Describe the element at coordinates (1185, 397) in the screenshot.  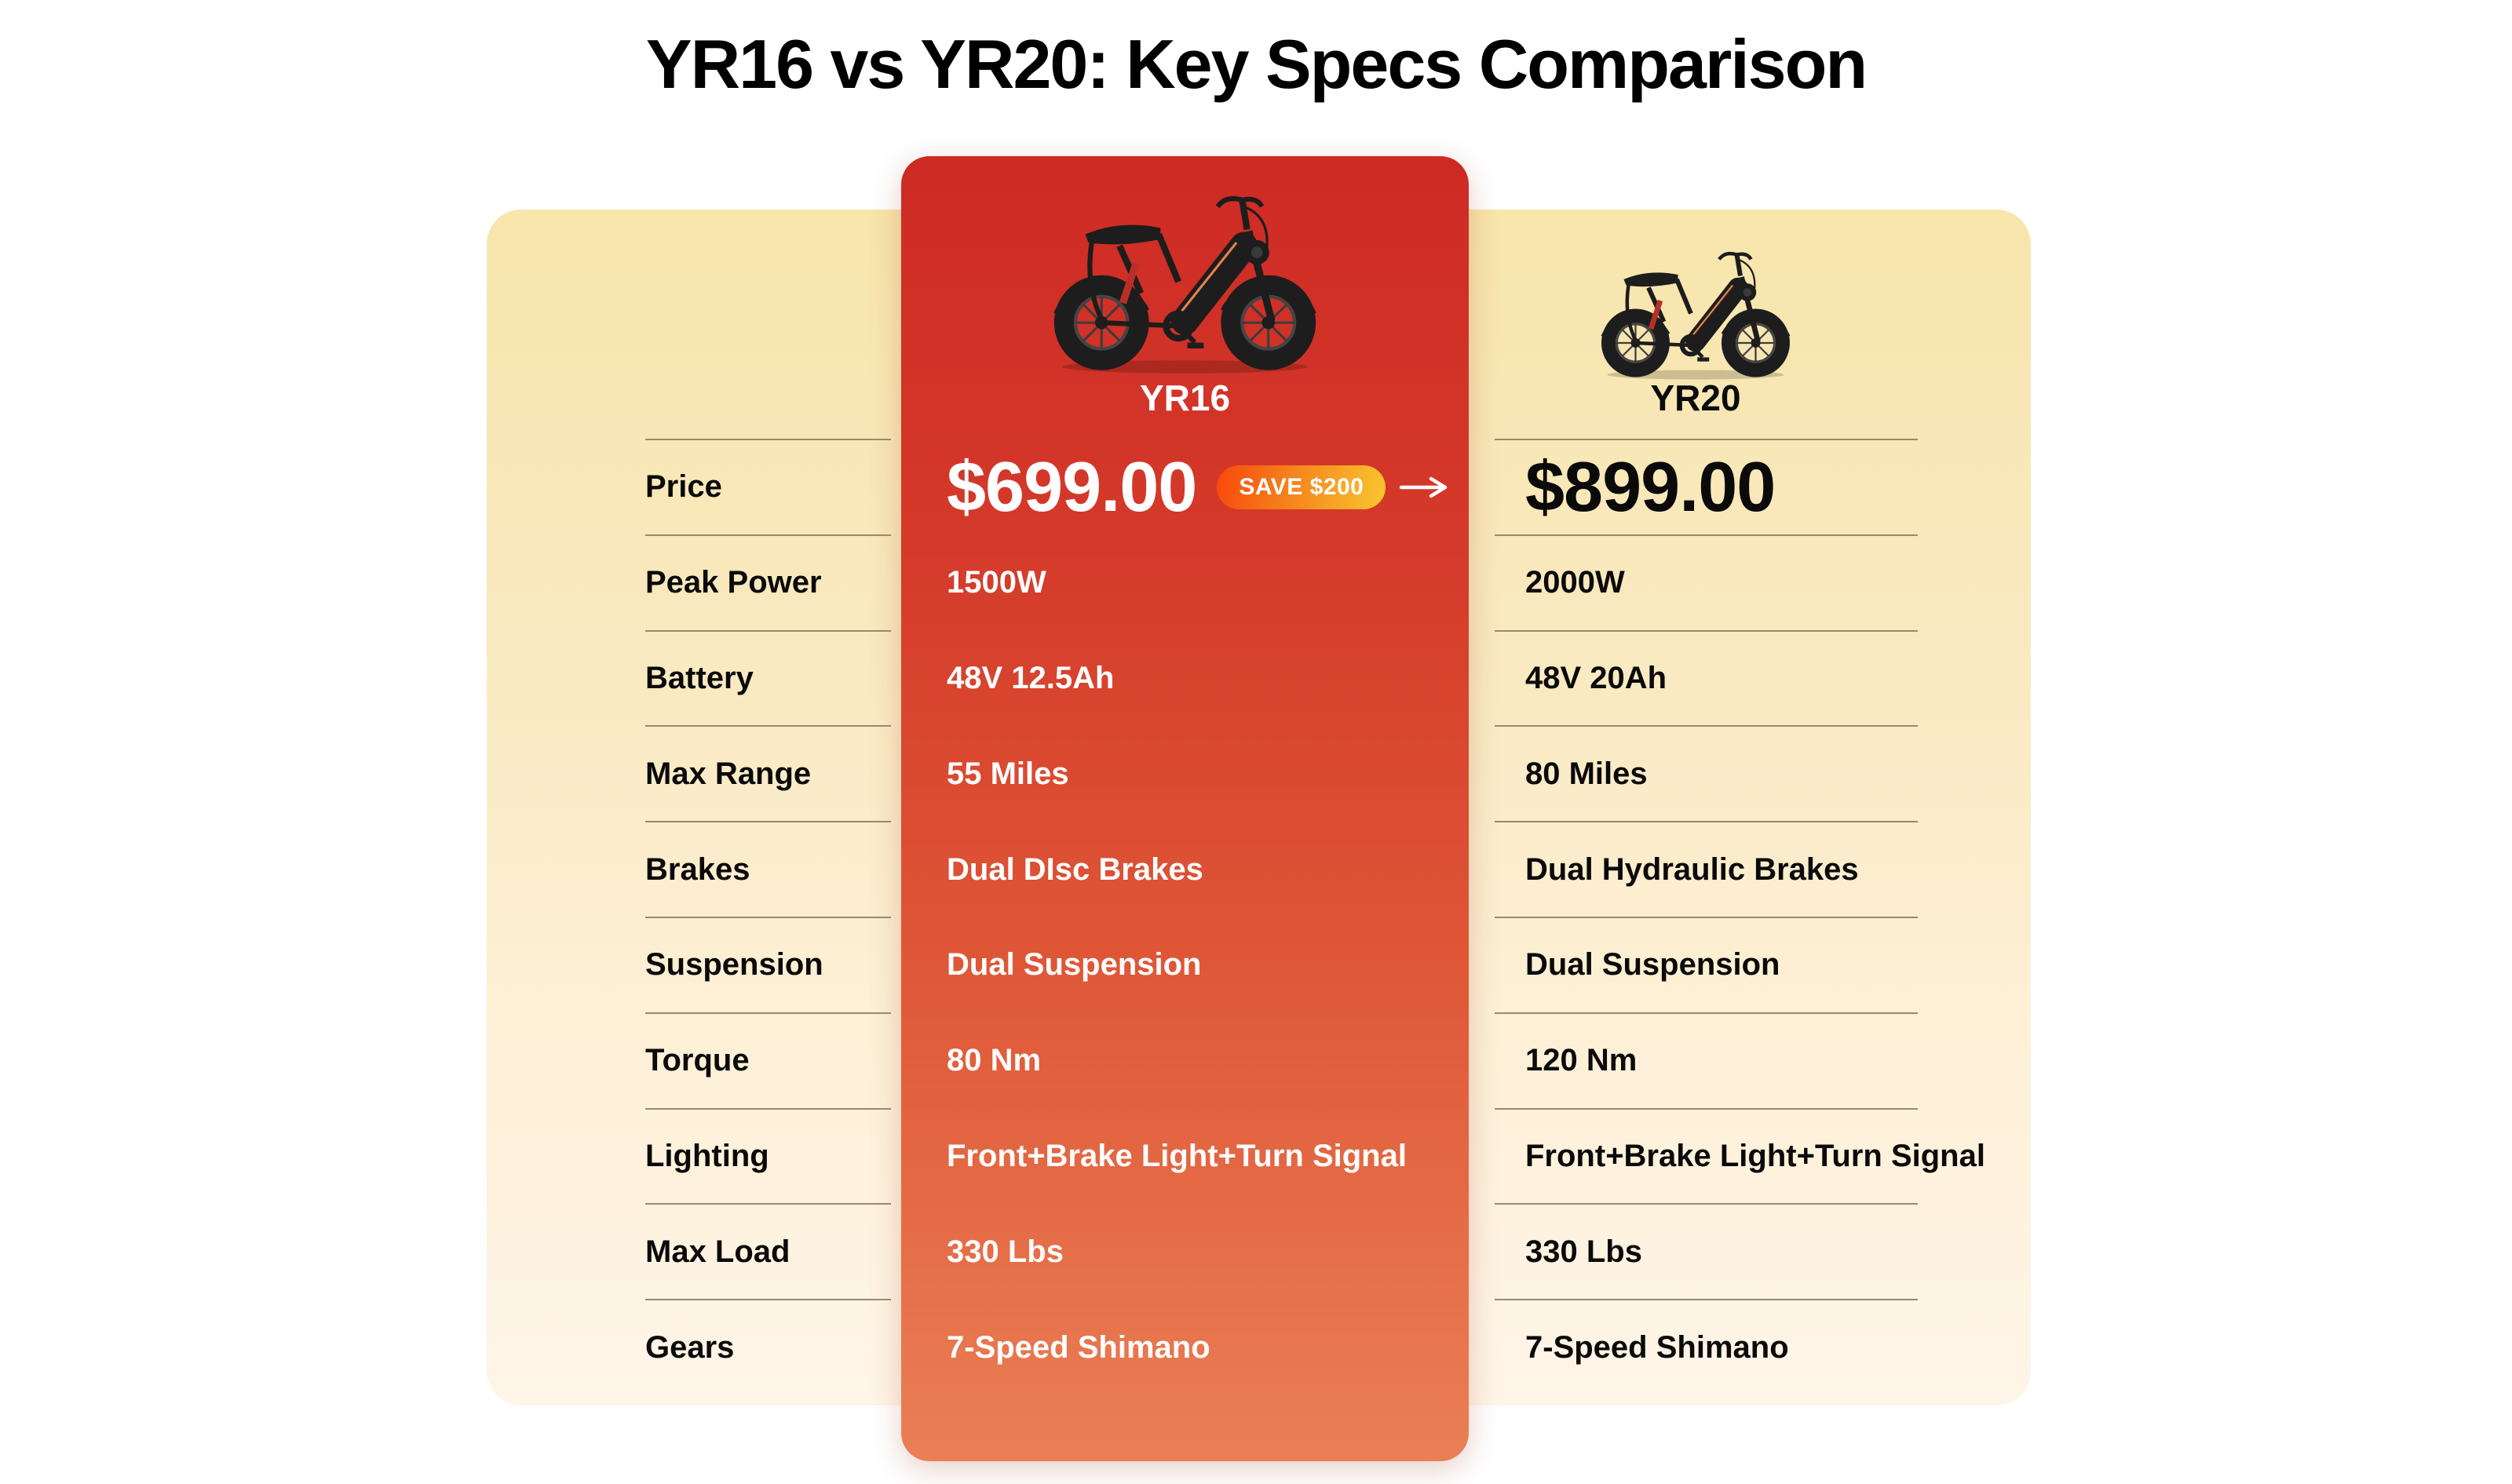
I see `yr16-product-name: YR16` at that location.